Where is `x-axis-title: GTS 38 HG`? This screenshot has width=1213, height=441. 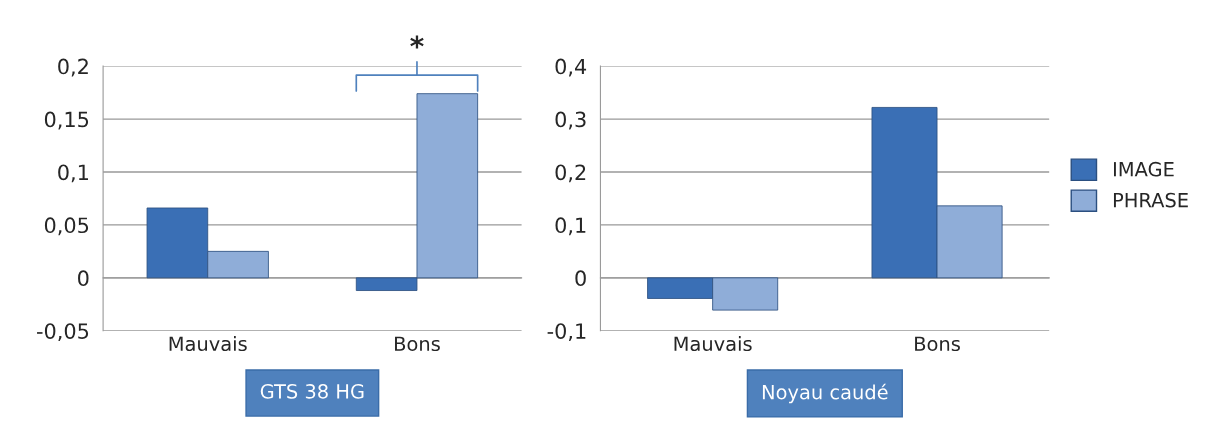
x-axis-title: GTS 38 HG is located at coordinates (312, 391).